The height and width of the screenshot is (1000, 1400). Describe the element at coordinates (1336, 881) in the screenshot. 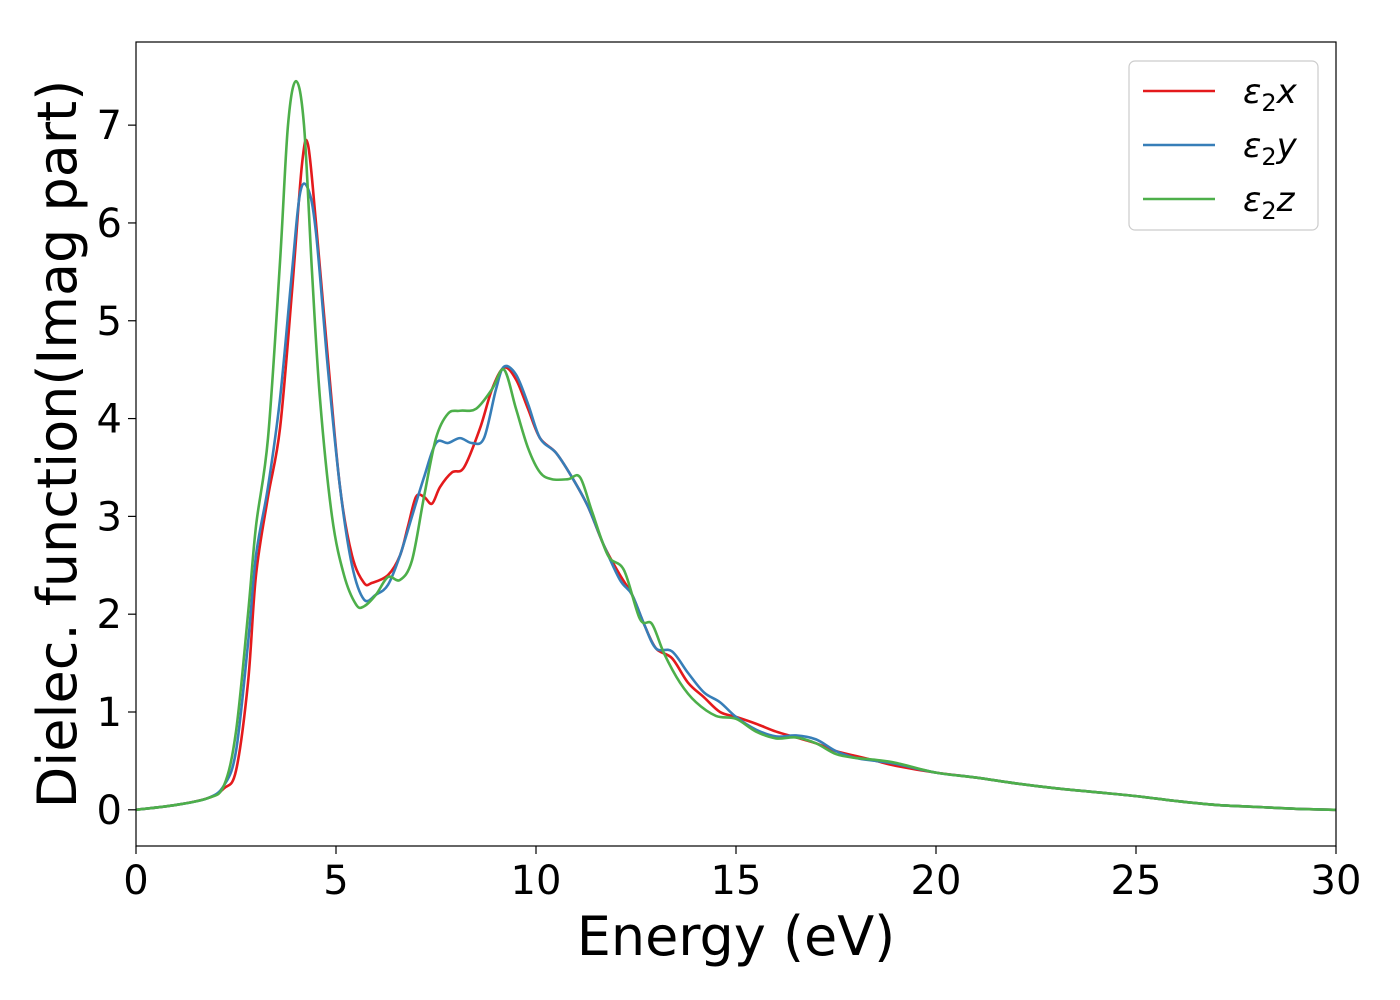

I see `x-tick-label: 30` at that location.